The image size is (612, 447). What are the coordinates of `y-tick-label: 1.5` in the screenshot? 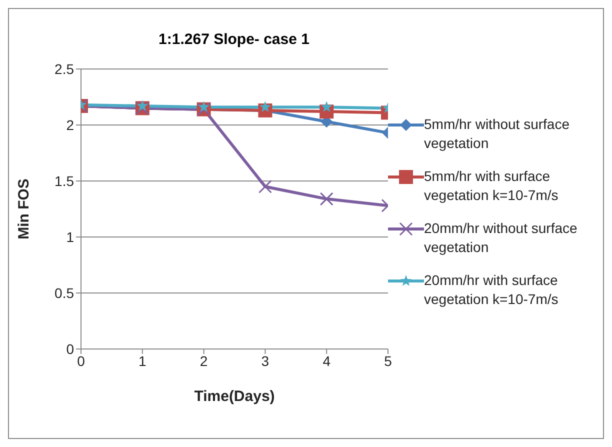 It's located at (64, 180).